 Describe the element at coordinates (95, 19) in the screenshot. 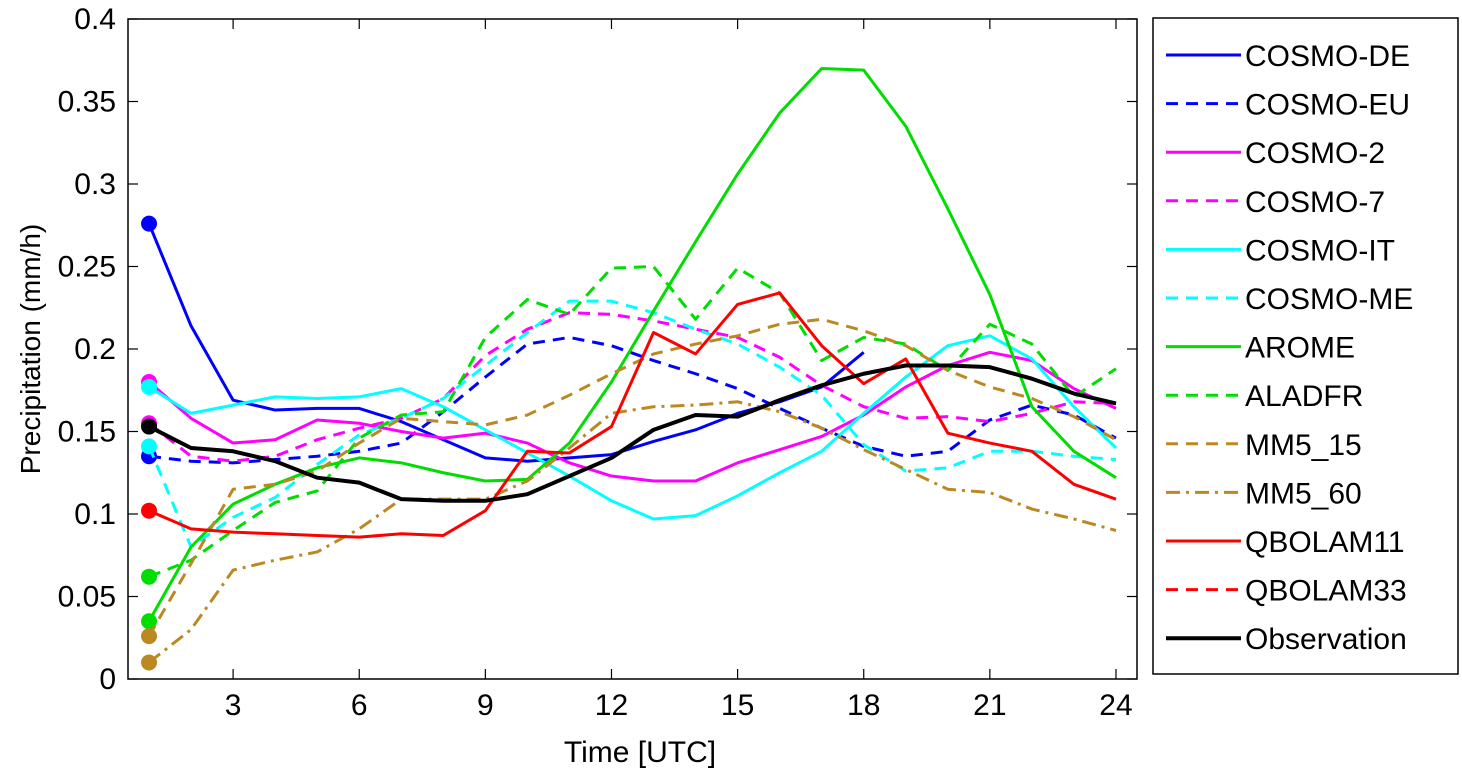

I see `y-tick-label: 0.4` at that location.